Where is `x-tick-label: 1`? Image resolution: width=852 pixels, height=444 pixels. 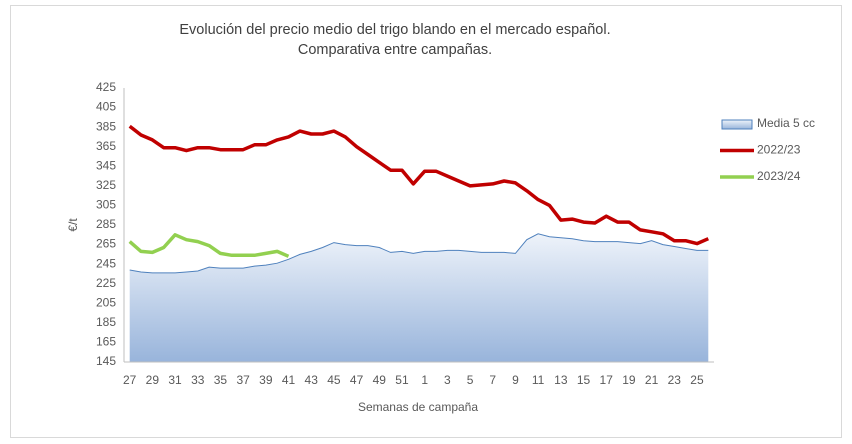 x-tick-label: 1 is located at coordinates (424, 380).